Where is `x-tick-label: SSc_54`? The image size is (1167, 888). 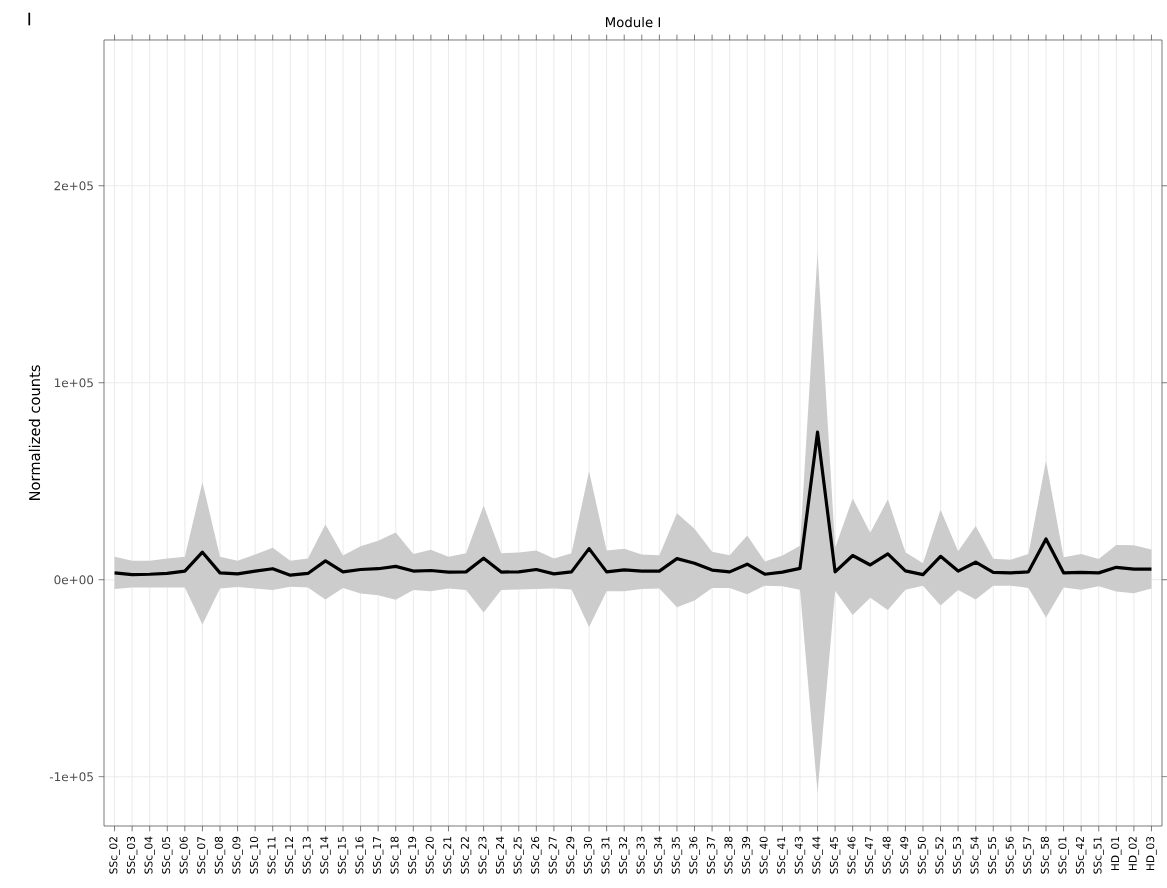
x-tick-label: SSc_54 is located at coordinates (975, 855).